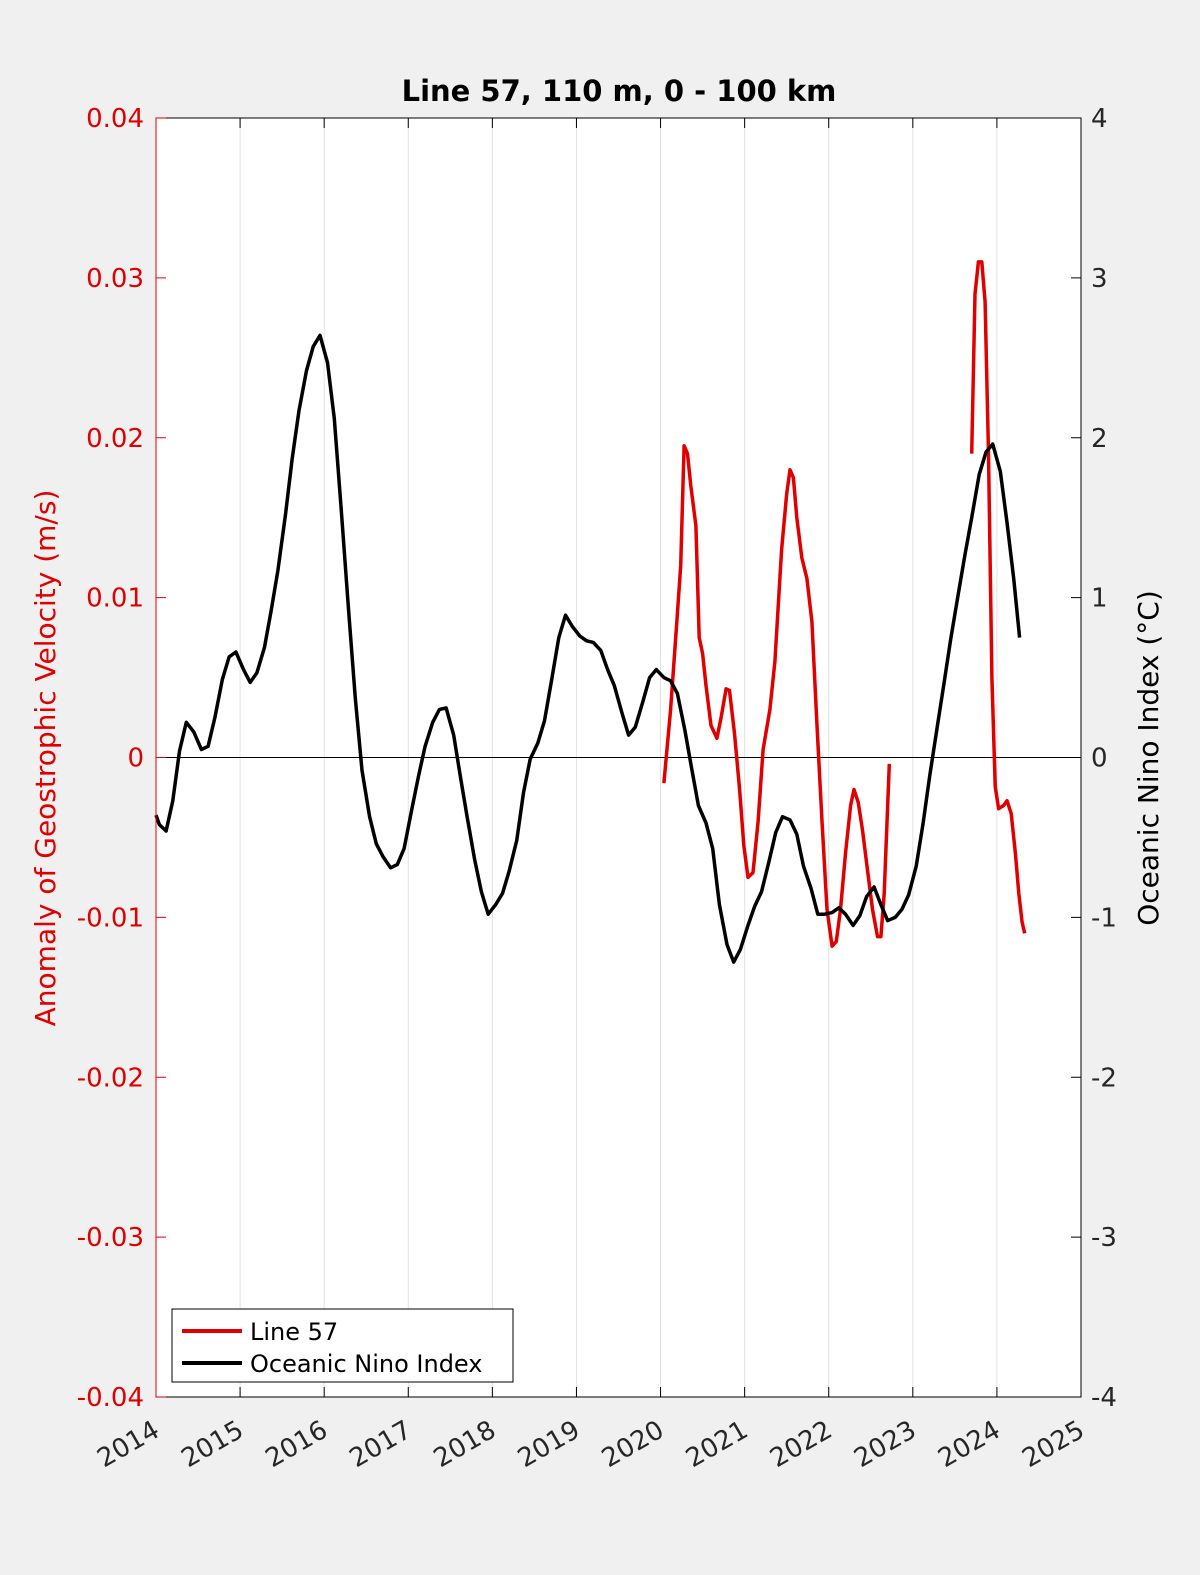 This screenshot has width=1200, height=1575. Describe the element at coordinates (1099, 119) in the screenshot. I see `y-right-tick-label: 4` at that location.